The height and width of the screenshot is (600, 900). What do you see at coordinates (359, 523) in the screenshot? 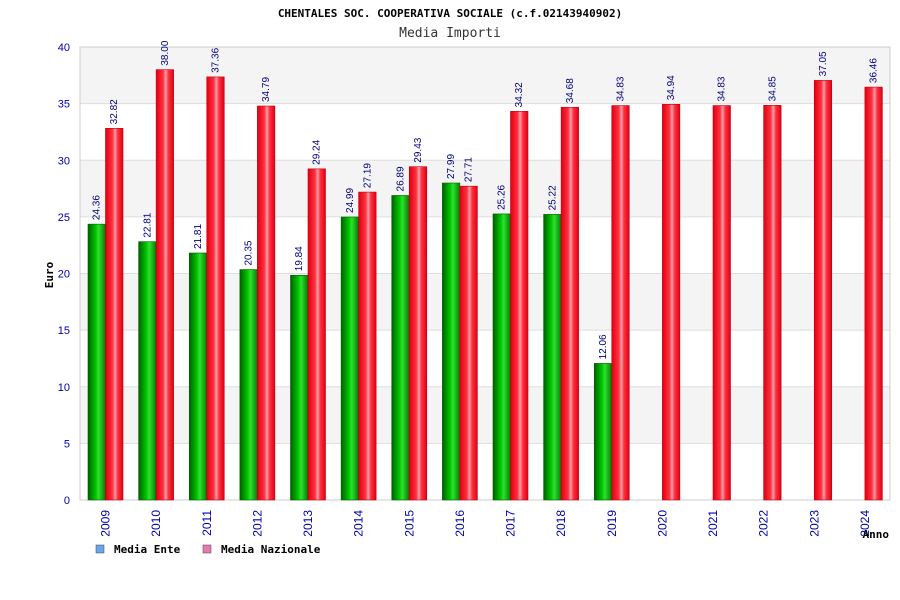
I see `x-tick-label: 2014` at bounding box center [359, 523].